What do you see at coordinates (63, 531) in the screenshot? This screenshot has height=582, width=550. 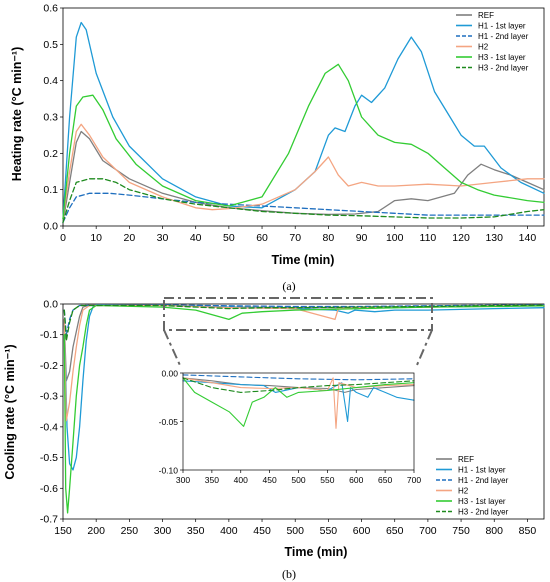 I see `x-tick-label: 150` at bounding box center [63, 531].